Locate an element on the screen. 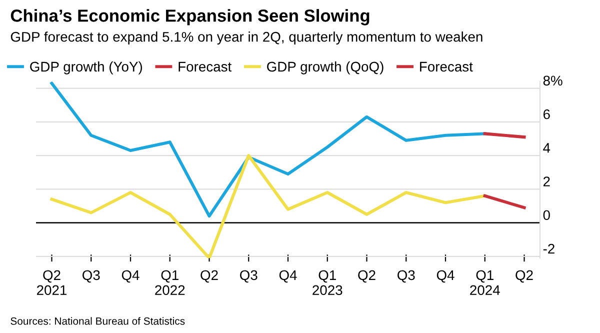 Image resolution: width=600 pixels, height=333 pixels. x-tick-label: Q2 2021 is located at coordinates (52, 283).